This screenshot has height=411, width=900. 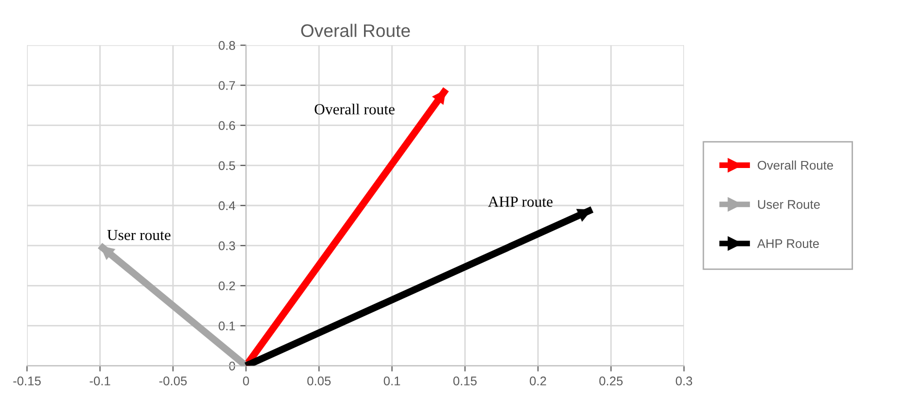 What do you see at coordinates (100, 381) in the screenshot?
I see `x-tick-label: -0.1` at bounding box center [100, 381].